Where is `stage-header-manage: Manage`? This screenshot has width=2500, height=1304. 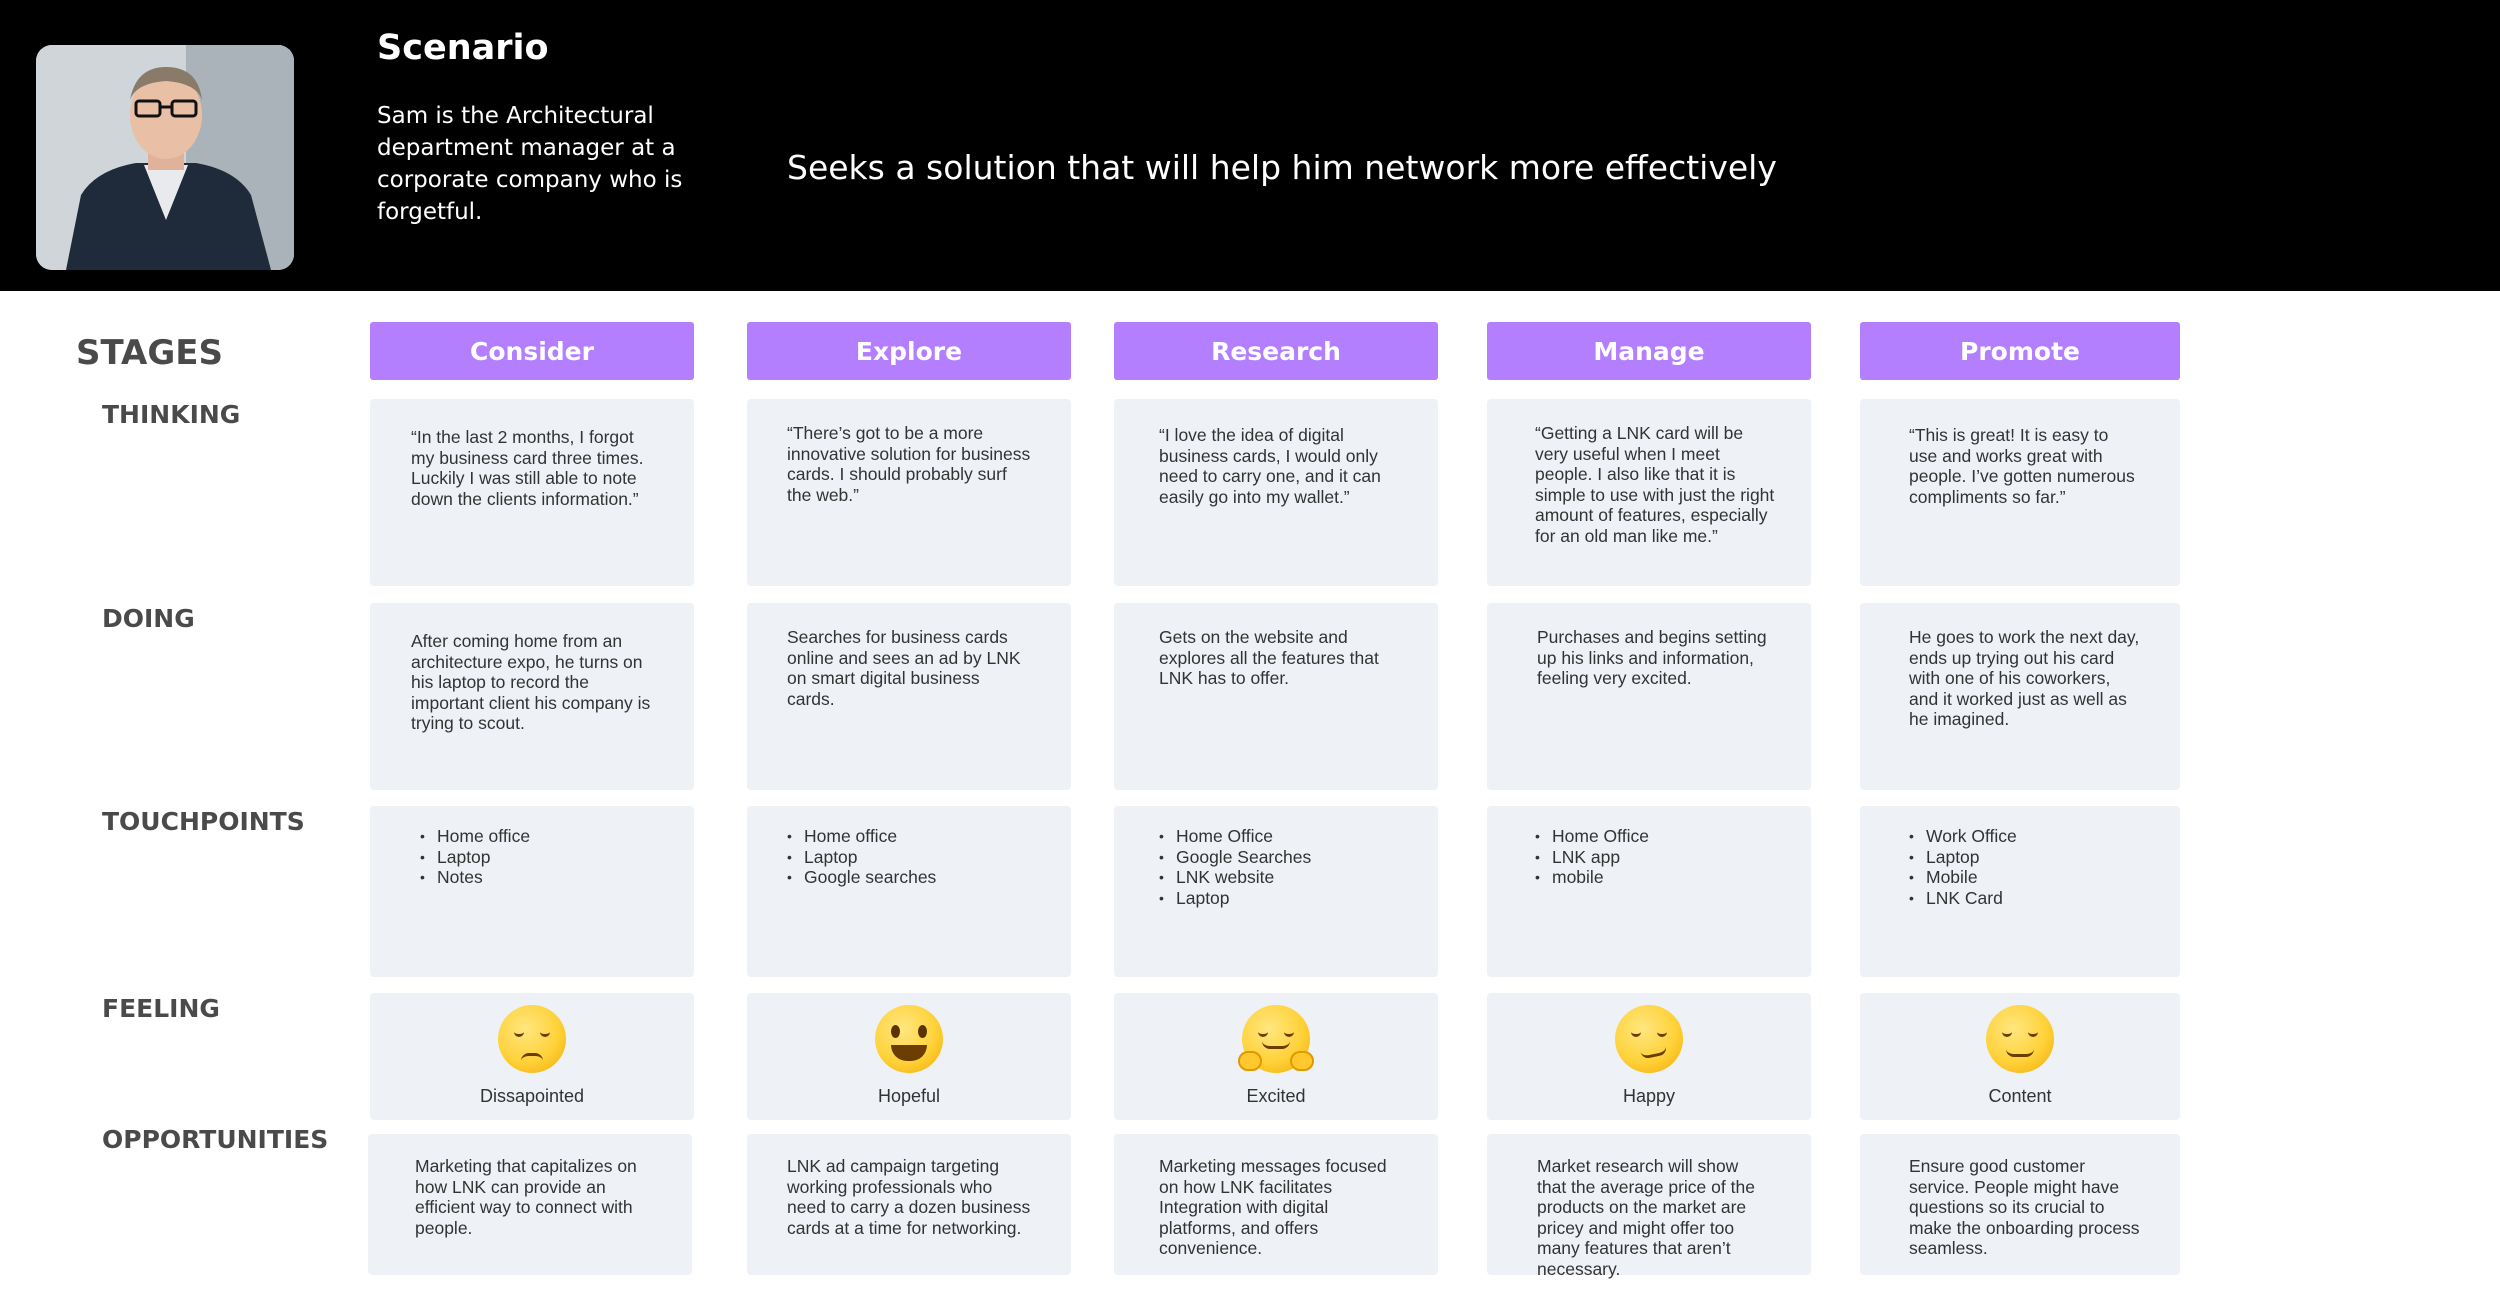
stage-header-manage: Manage is located at coordinates (1649, 351).